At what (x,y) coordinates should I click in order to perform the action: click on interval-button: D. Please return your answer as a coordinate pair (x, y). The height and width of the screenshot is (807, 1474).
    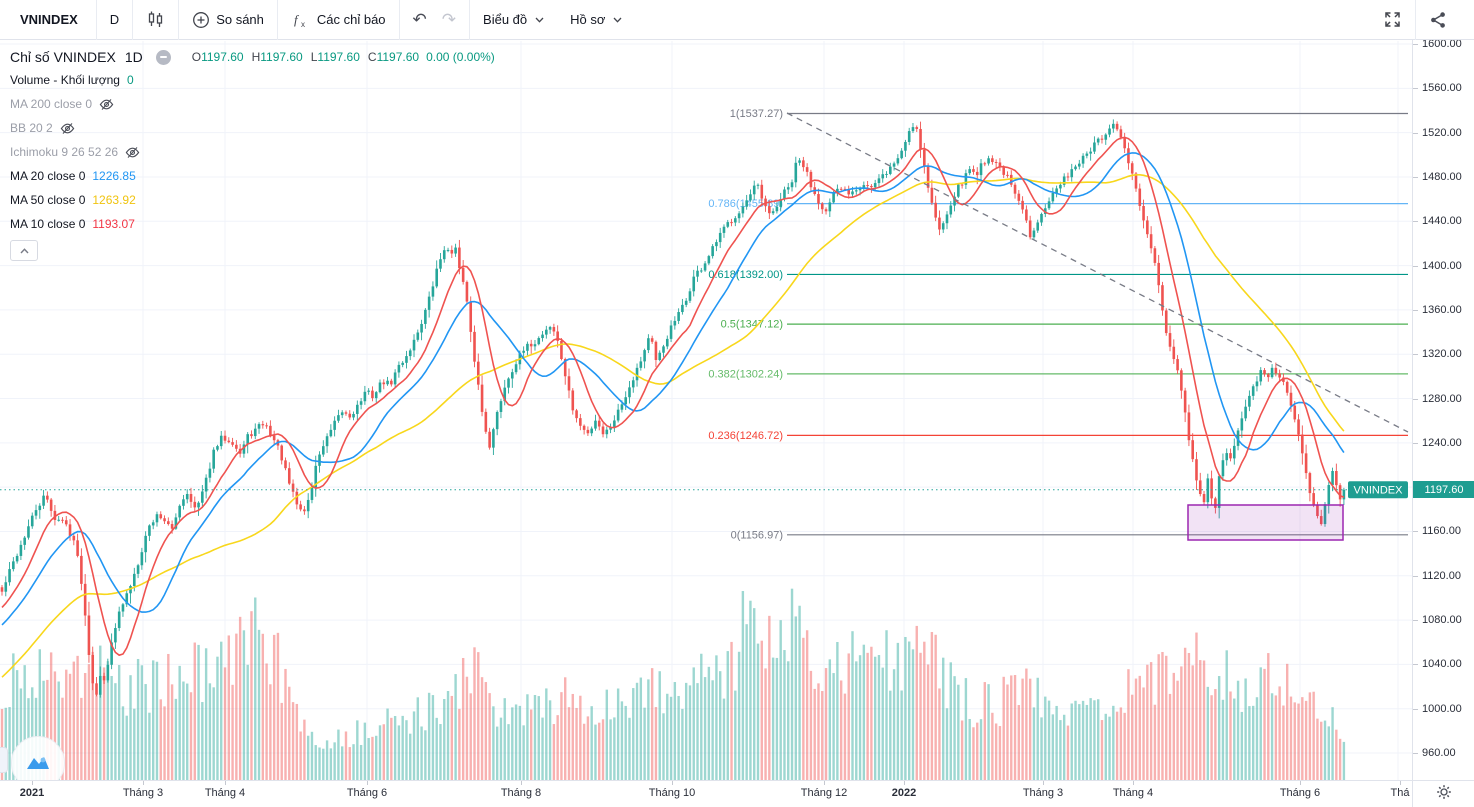
    Looking at the image, I should click on (114, 19).